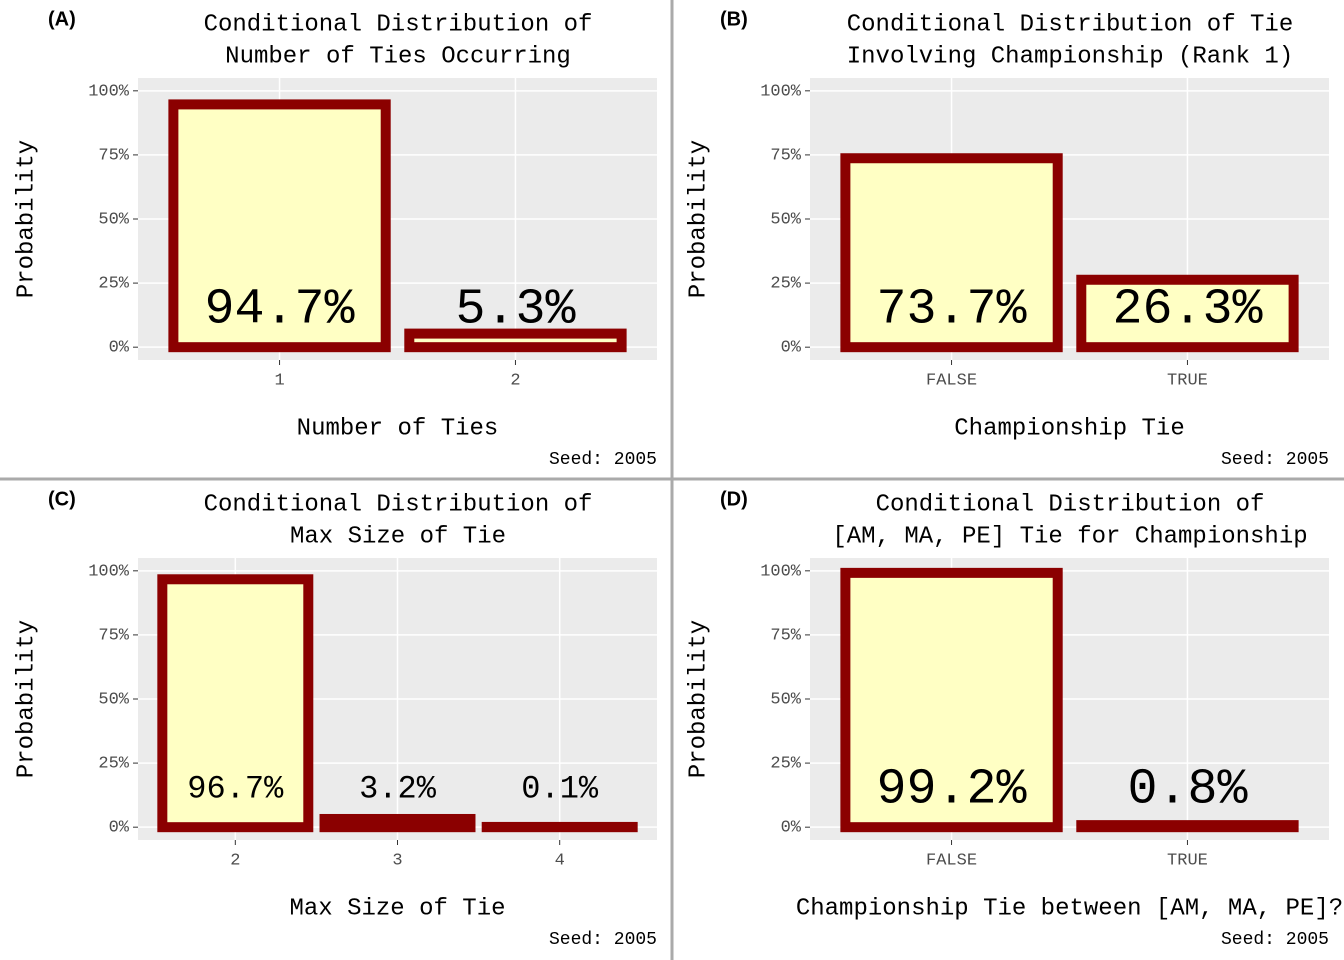  I want to click on x-tick-label: 3, so click(397, 860).